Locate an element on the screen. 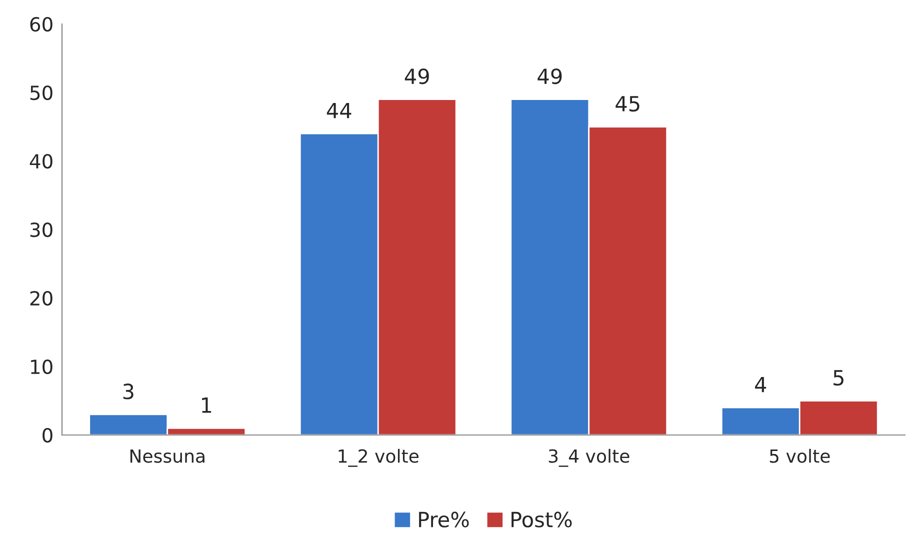 This screenshot has width=912, height=537. y-tick-label: 20 is located at coordinates (41, 298).